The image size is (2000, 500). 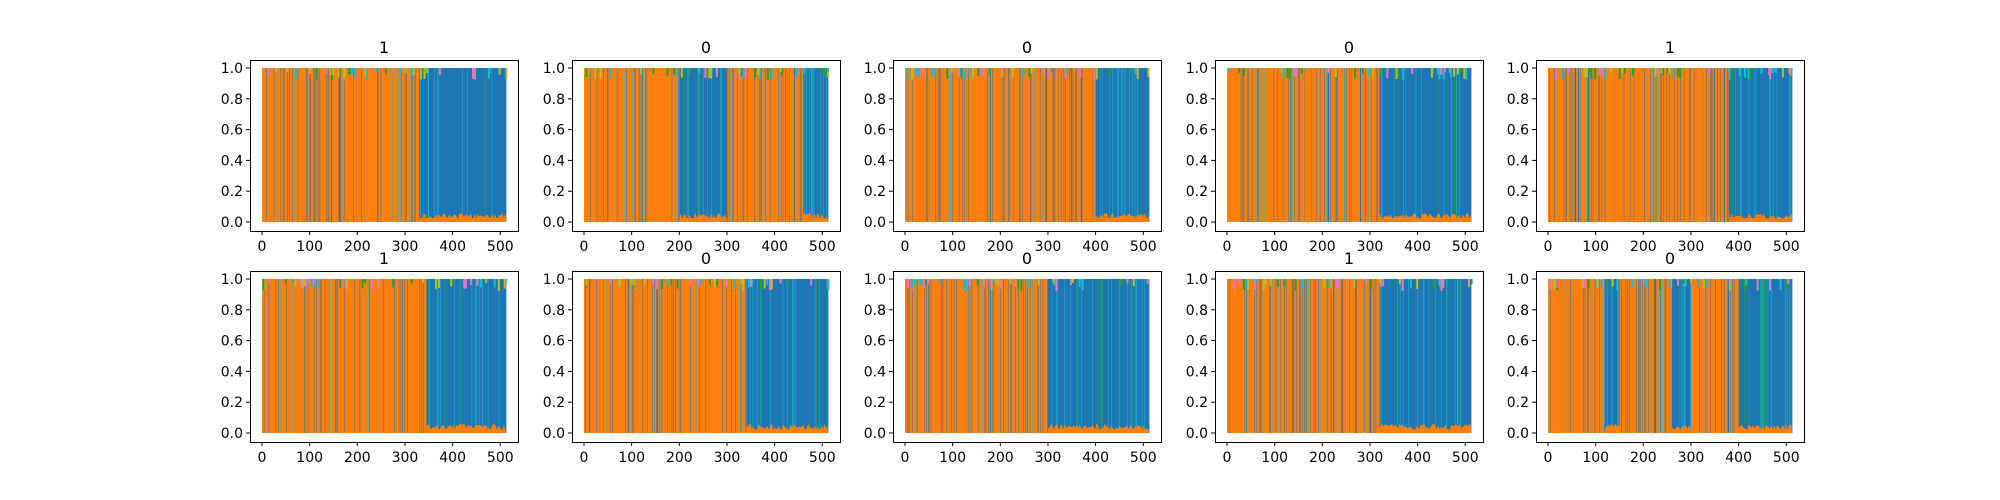 What do you see at coordinates (1098, 428) in the screenshot?
I see `low-band-series` at bounding box center [1098, 428].